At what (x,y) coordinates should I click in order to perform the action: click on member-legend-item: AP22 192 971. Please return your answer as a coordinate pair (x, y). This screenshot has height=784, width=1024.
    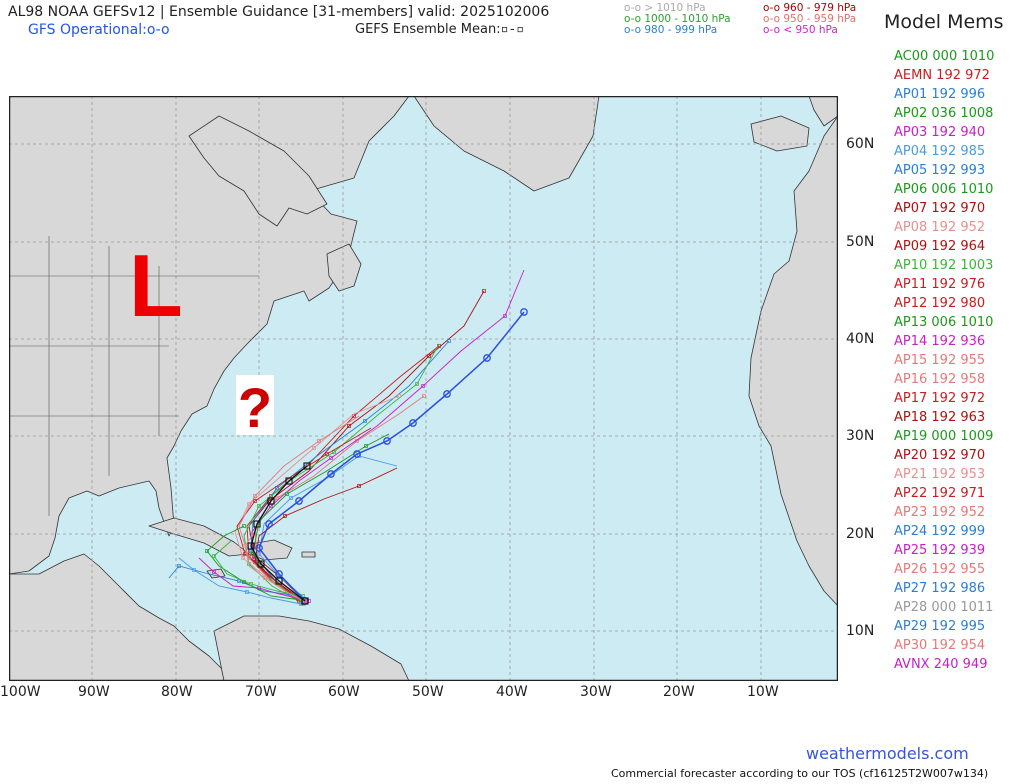
    Looking at the image, I should click on (940, 493).